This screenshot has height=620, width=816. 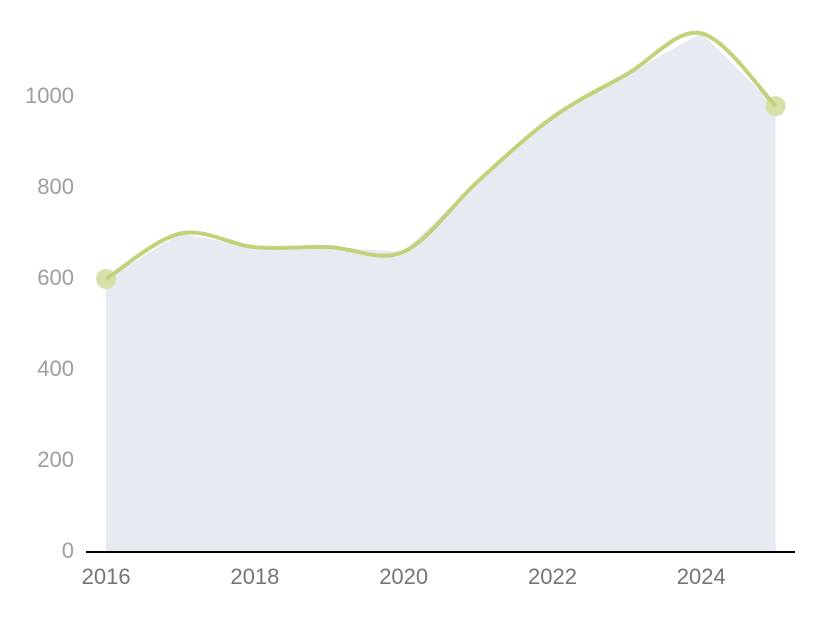 What do you see at coordinates (68, 550) in the screenshot?
I see `y-tick-label: 0` at bounding box center [68, 550].